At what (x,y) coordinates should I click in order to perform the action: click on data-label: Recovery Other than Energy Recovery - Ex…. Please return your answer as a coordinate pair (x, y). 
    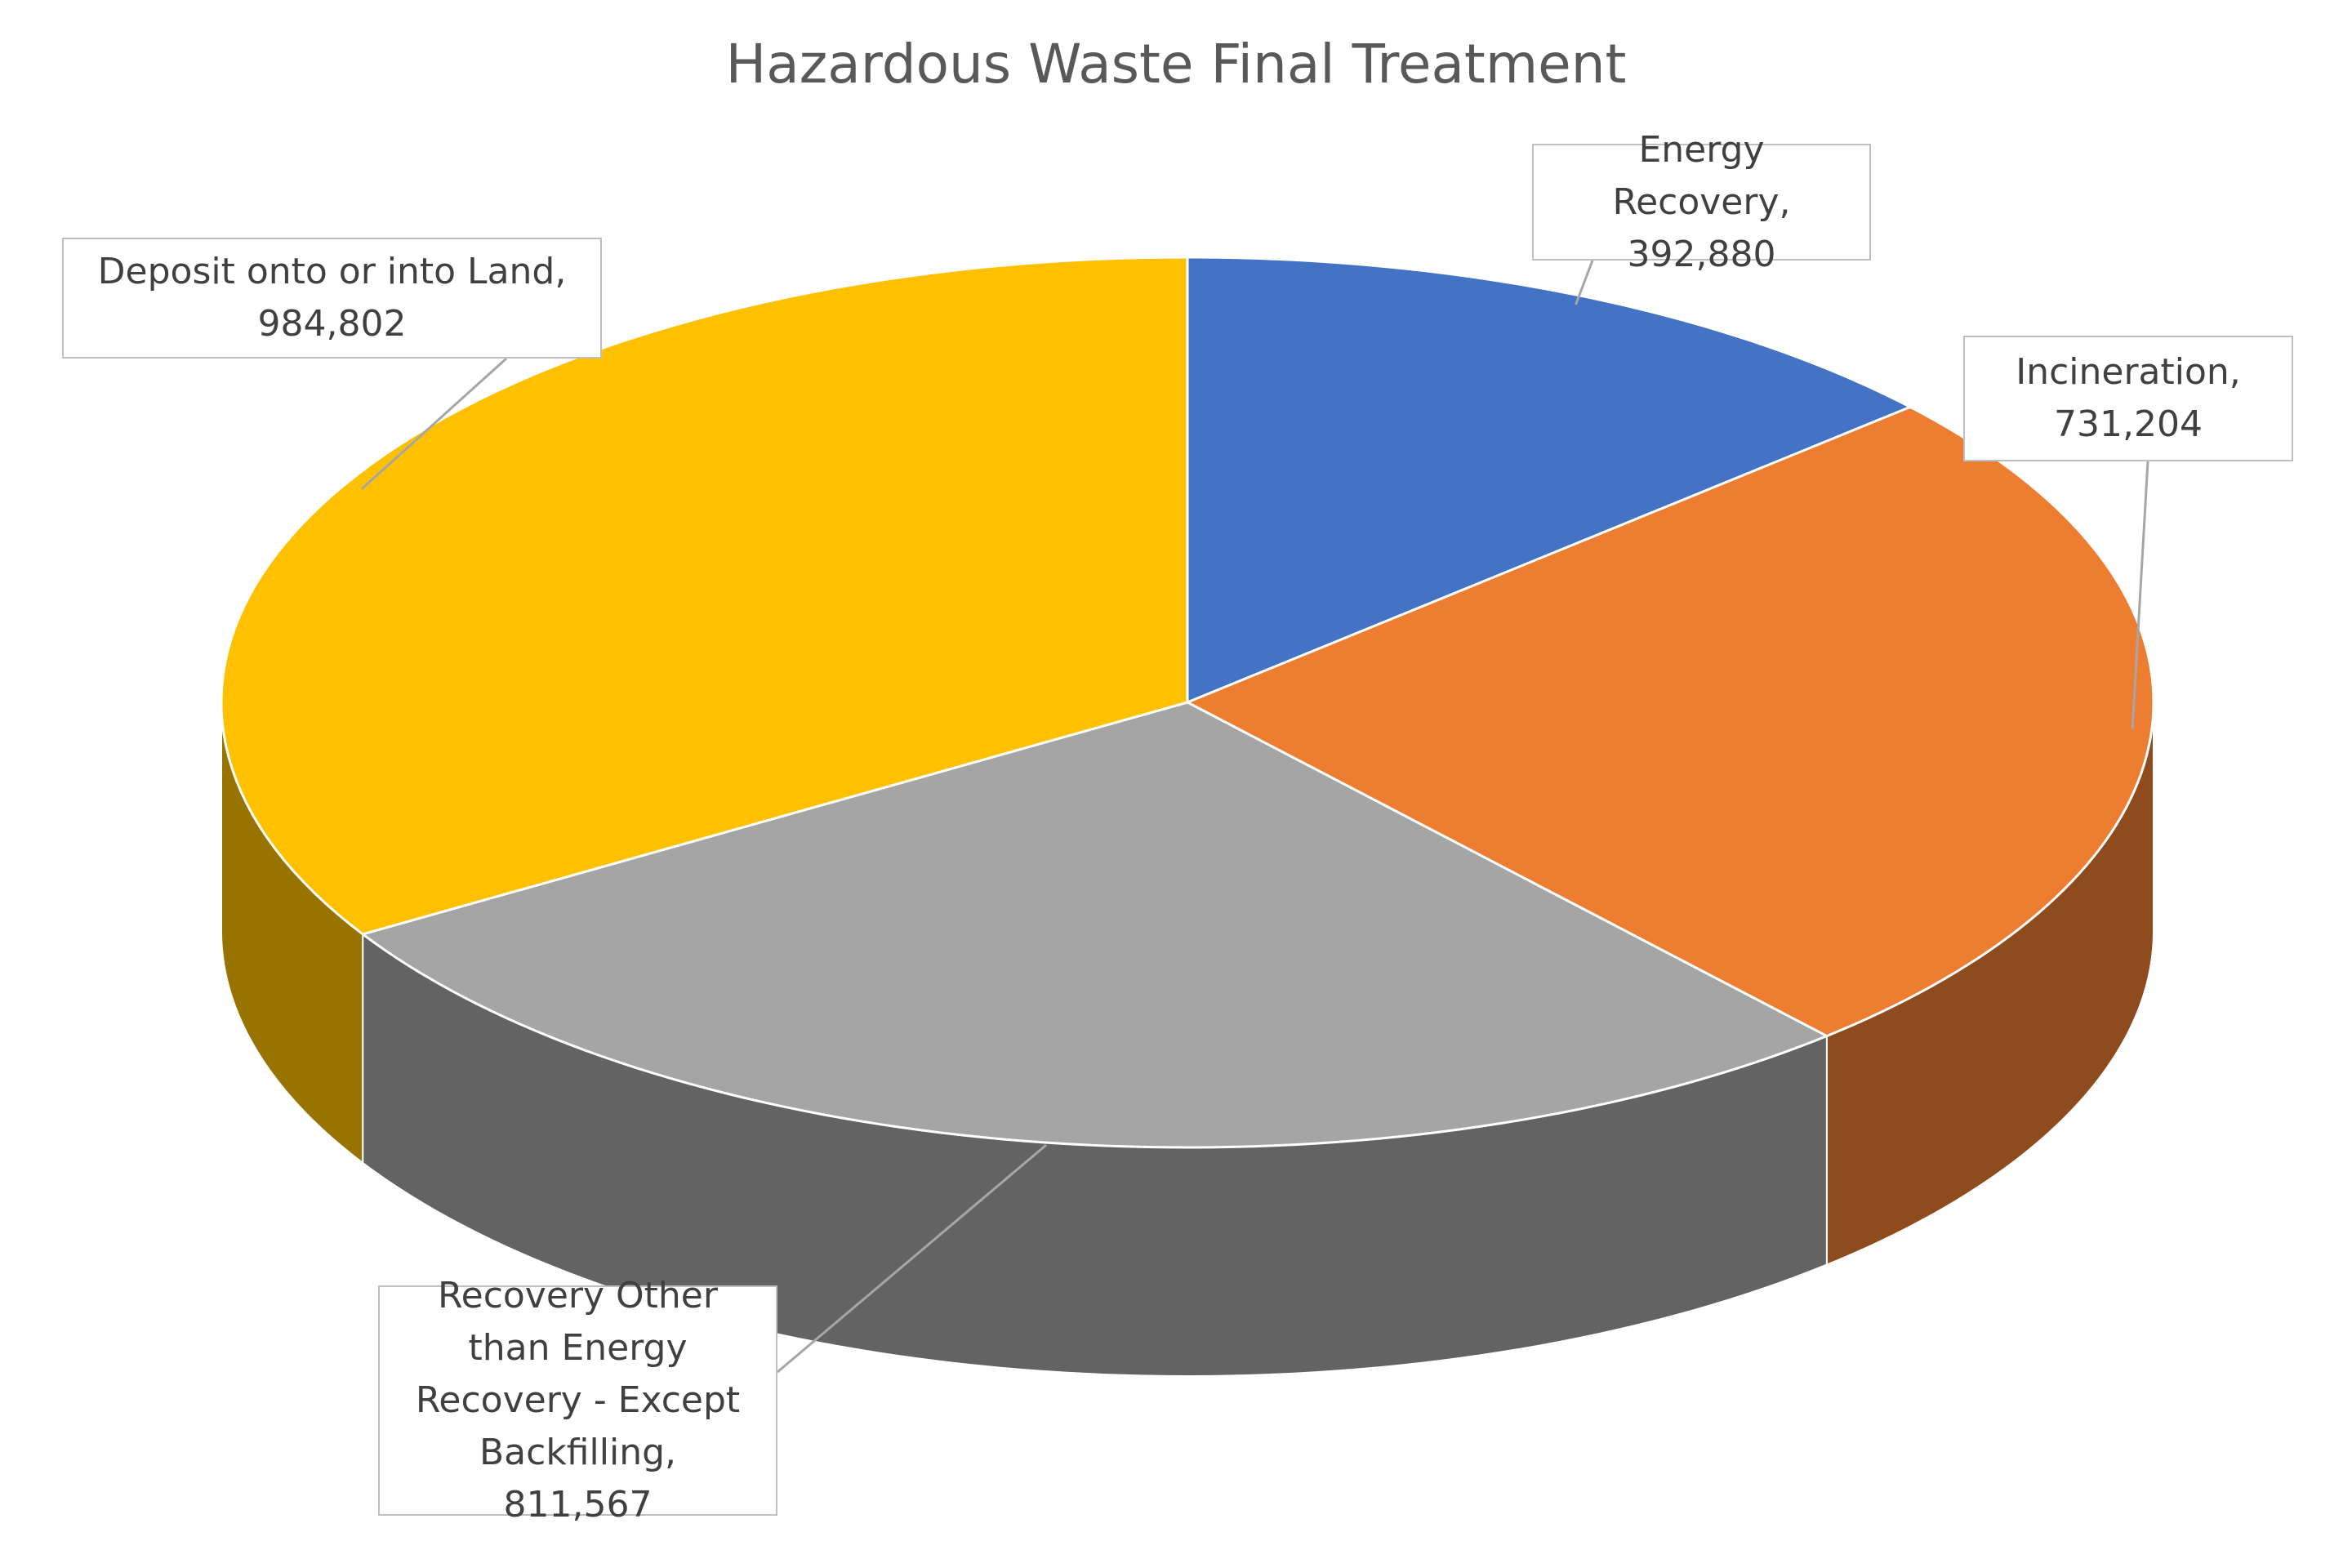
    Looking at the image, I should click on (577, 1400).